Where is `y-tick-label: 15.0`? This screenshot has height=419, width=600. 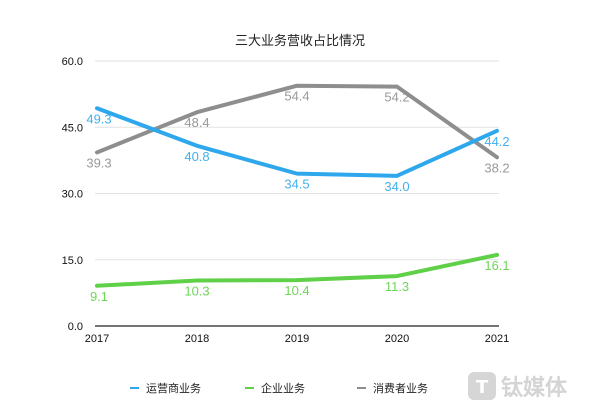
y-tick-label: 15.0 is located at coordinates (72, 261).